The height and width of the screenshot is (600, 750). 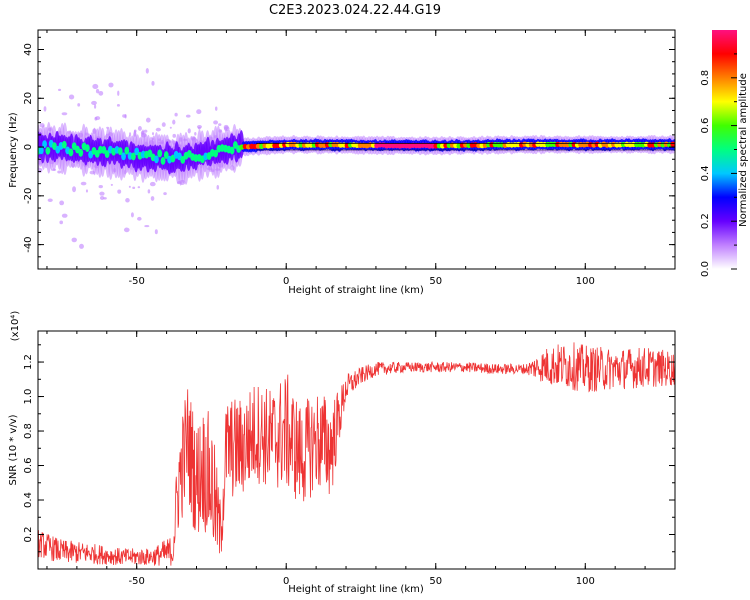 What do you see at coordinates (13, 449) in the screenshot?
I see `snr-y-label: SNR (10 * v/v)` at bounding box center [13, 449].